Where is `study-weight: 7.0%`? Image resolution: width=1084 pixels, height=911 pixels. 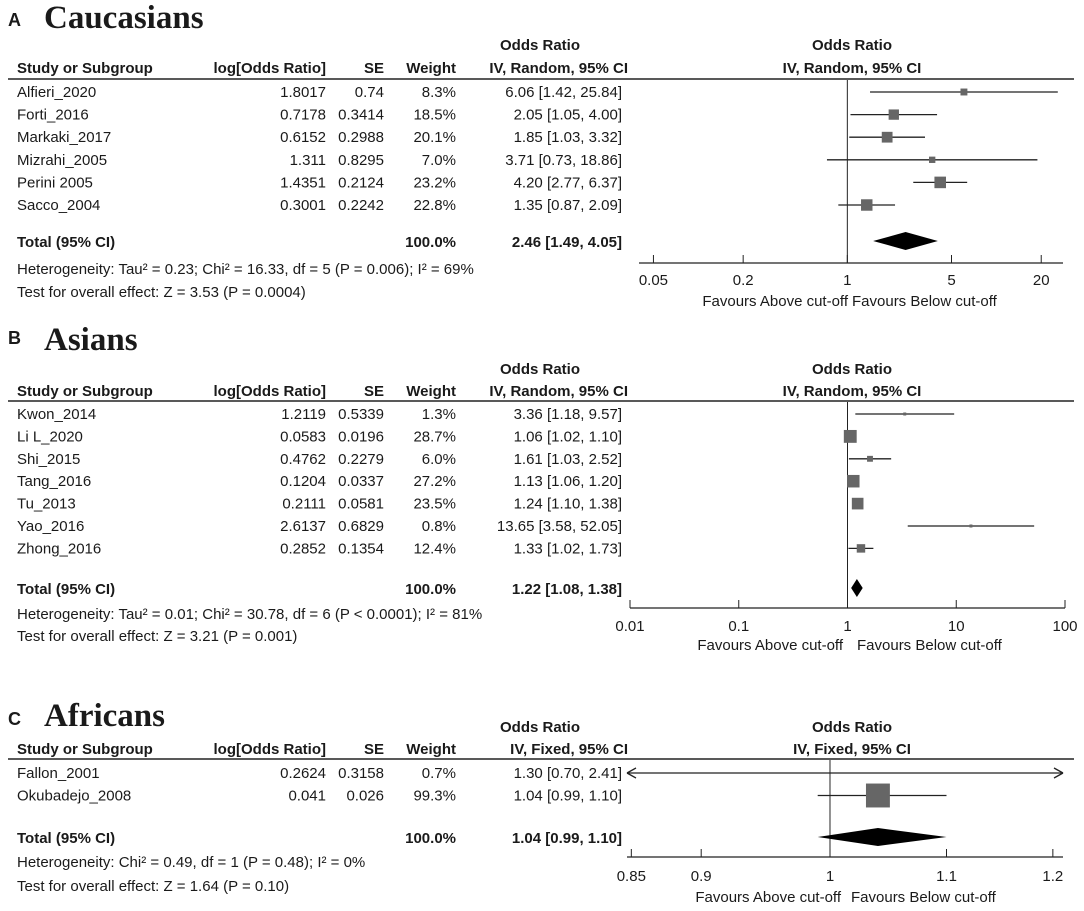 study-weight: 7.0% is located at coordinates (439, 160).